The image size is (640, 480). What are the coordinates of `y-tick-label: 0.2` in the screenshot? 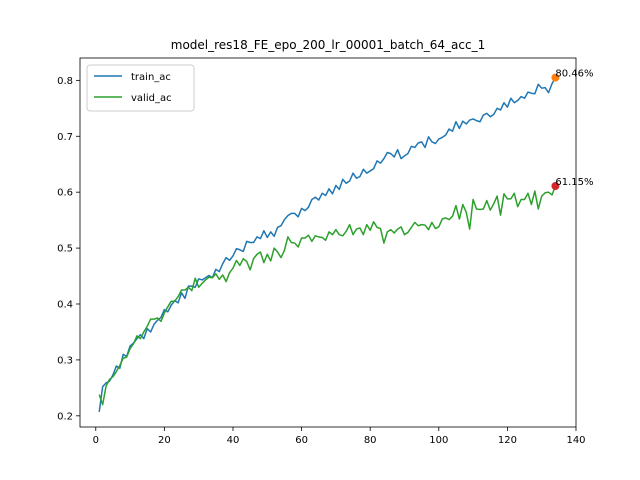 It's located at (65, 416).